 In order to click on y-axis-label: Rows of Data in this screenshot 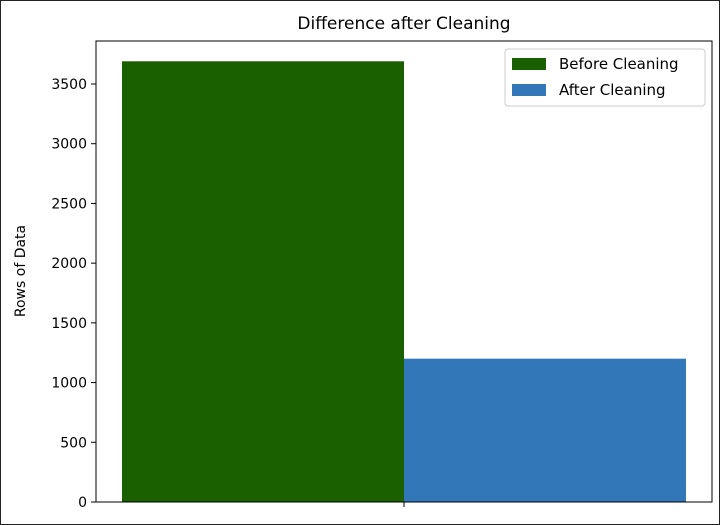, I will do `click(21, 271)`.